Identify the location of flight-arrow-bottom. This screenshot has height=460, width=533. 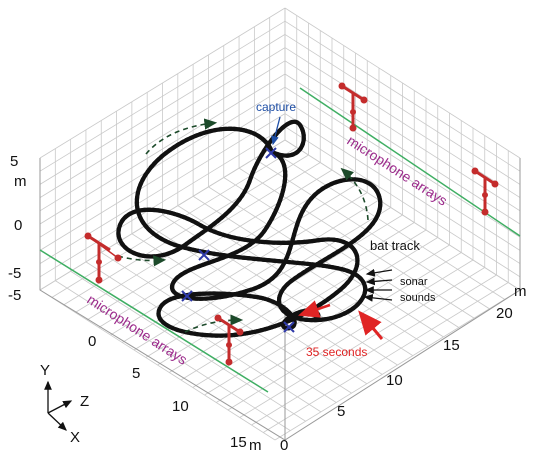
(214, 323).